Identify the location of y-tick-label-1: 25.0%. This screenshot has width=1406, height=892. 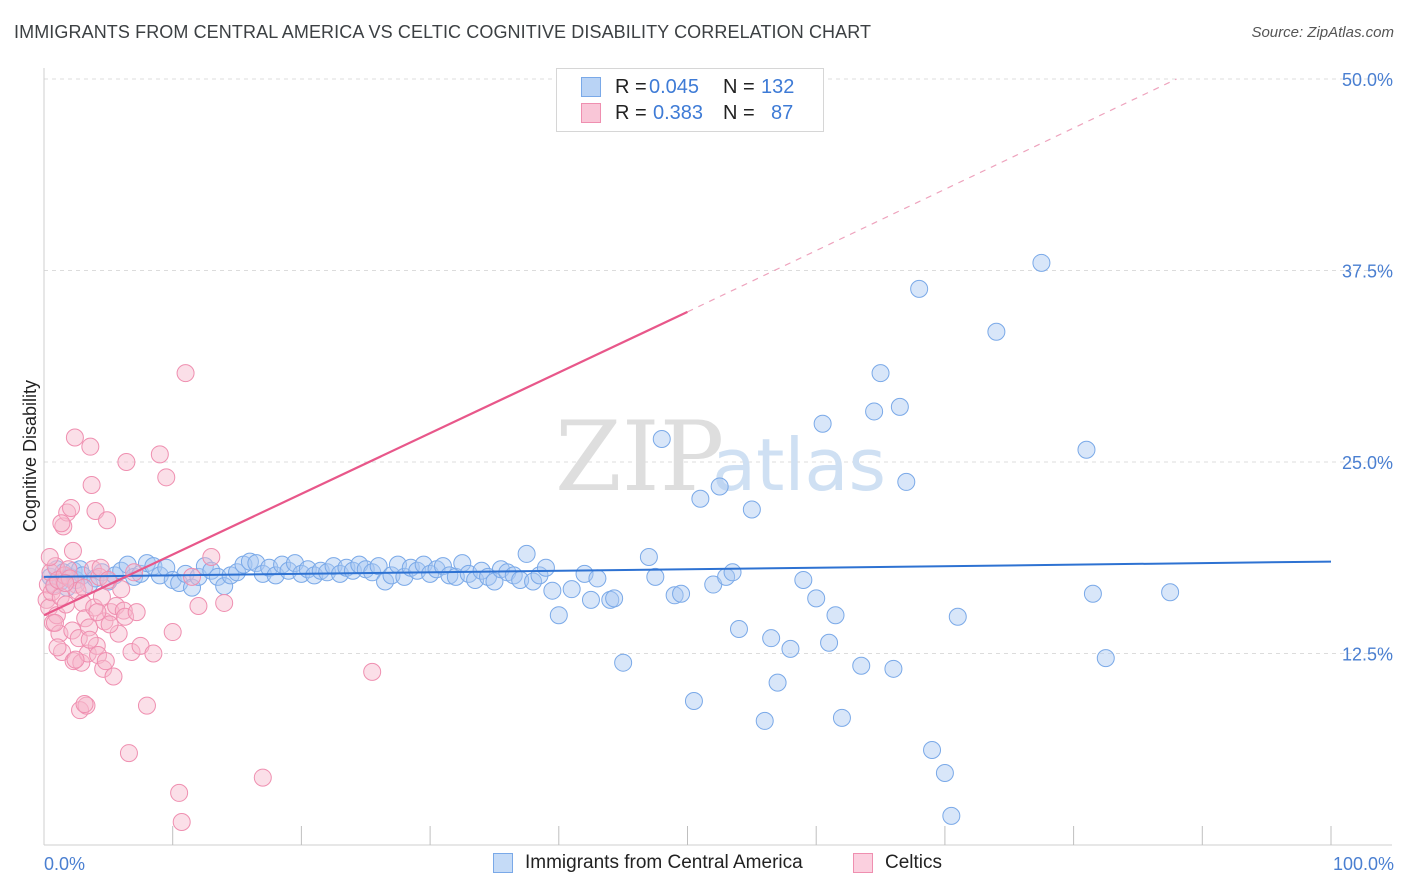
(1367, 463).